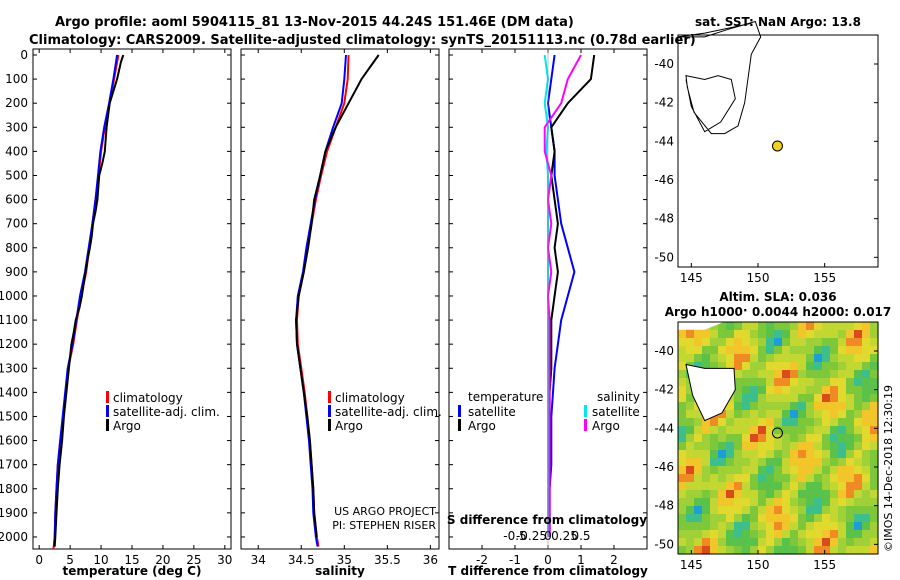 The height and width of the screenshot is (580, 900). What do you see at coordinates (664, 257) in the screenshot?
I see `map-lat-label: -50` at bounding box center [664, 257].